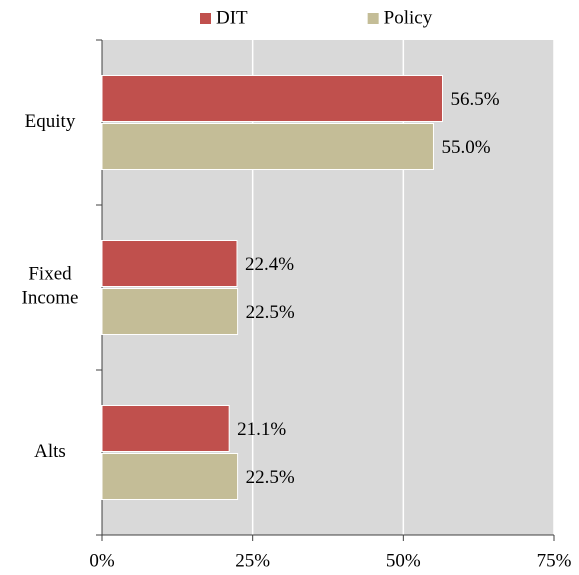 The width and height of the screenshot is (579, 575). What do you see at coordinates (465, 147) in the screenshot?
I see `value-label: 55.0%` at bounding box center [465, 147].